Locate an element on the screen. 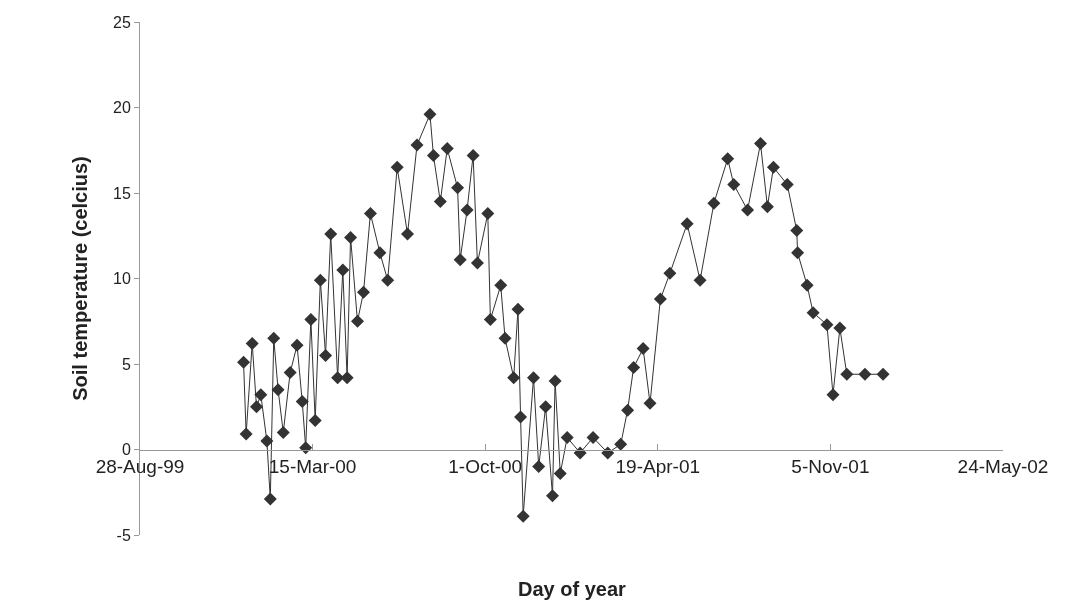 The image size is (1086, 610). y-tick-label: 5 is located at coordinates (126, 364).